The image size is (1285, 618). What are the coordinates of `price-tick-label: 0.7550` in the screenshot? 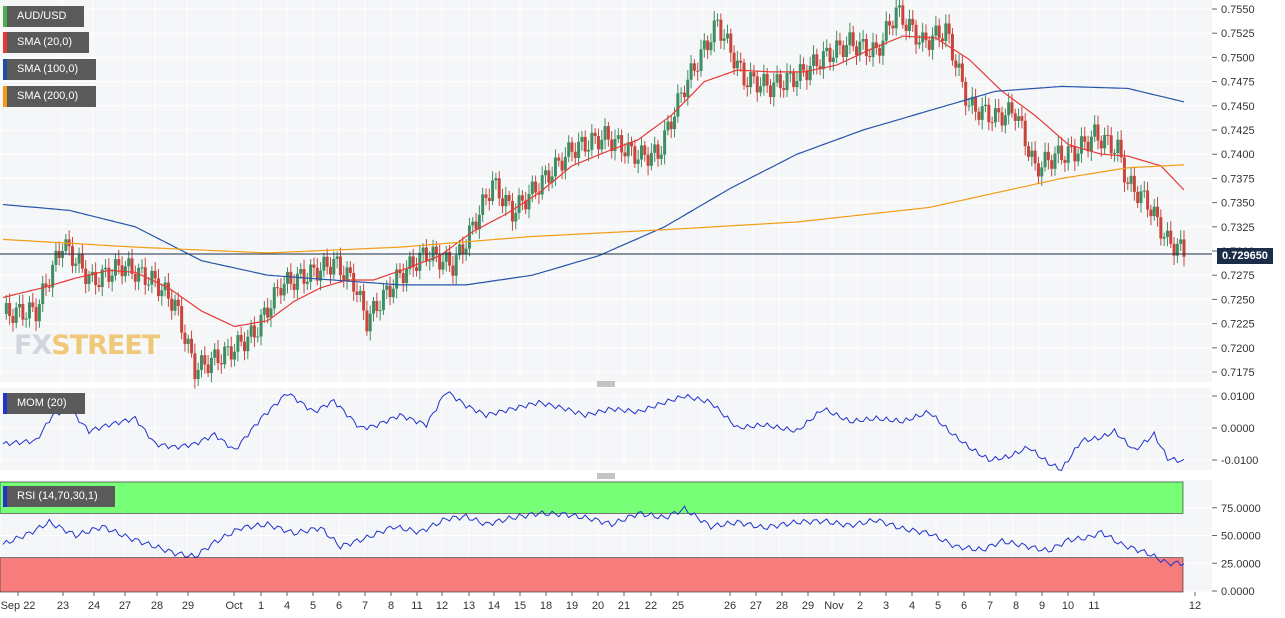 It's located at (1238, 10).